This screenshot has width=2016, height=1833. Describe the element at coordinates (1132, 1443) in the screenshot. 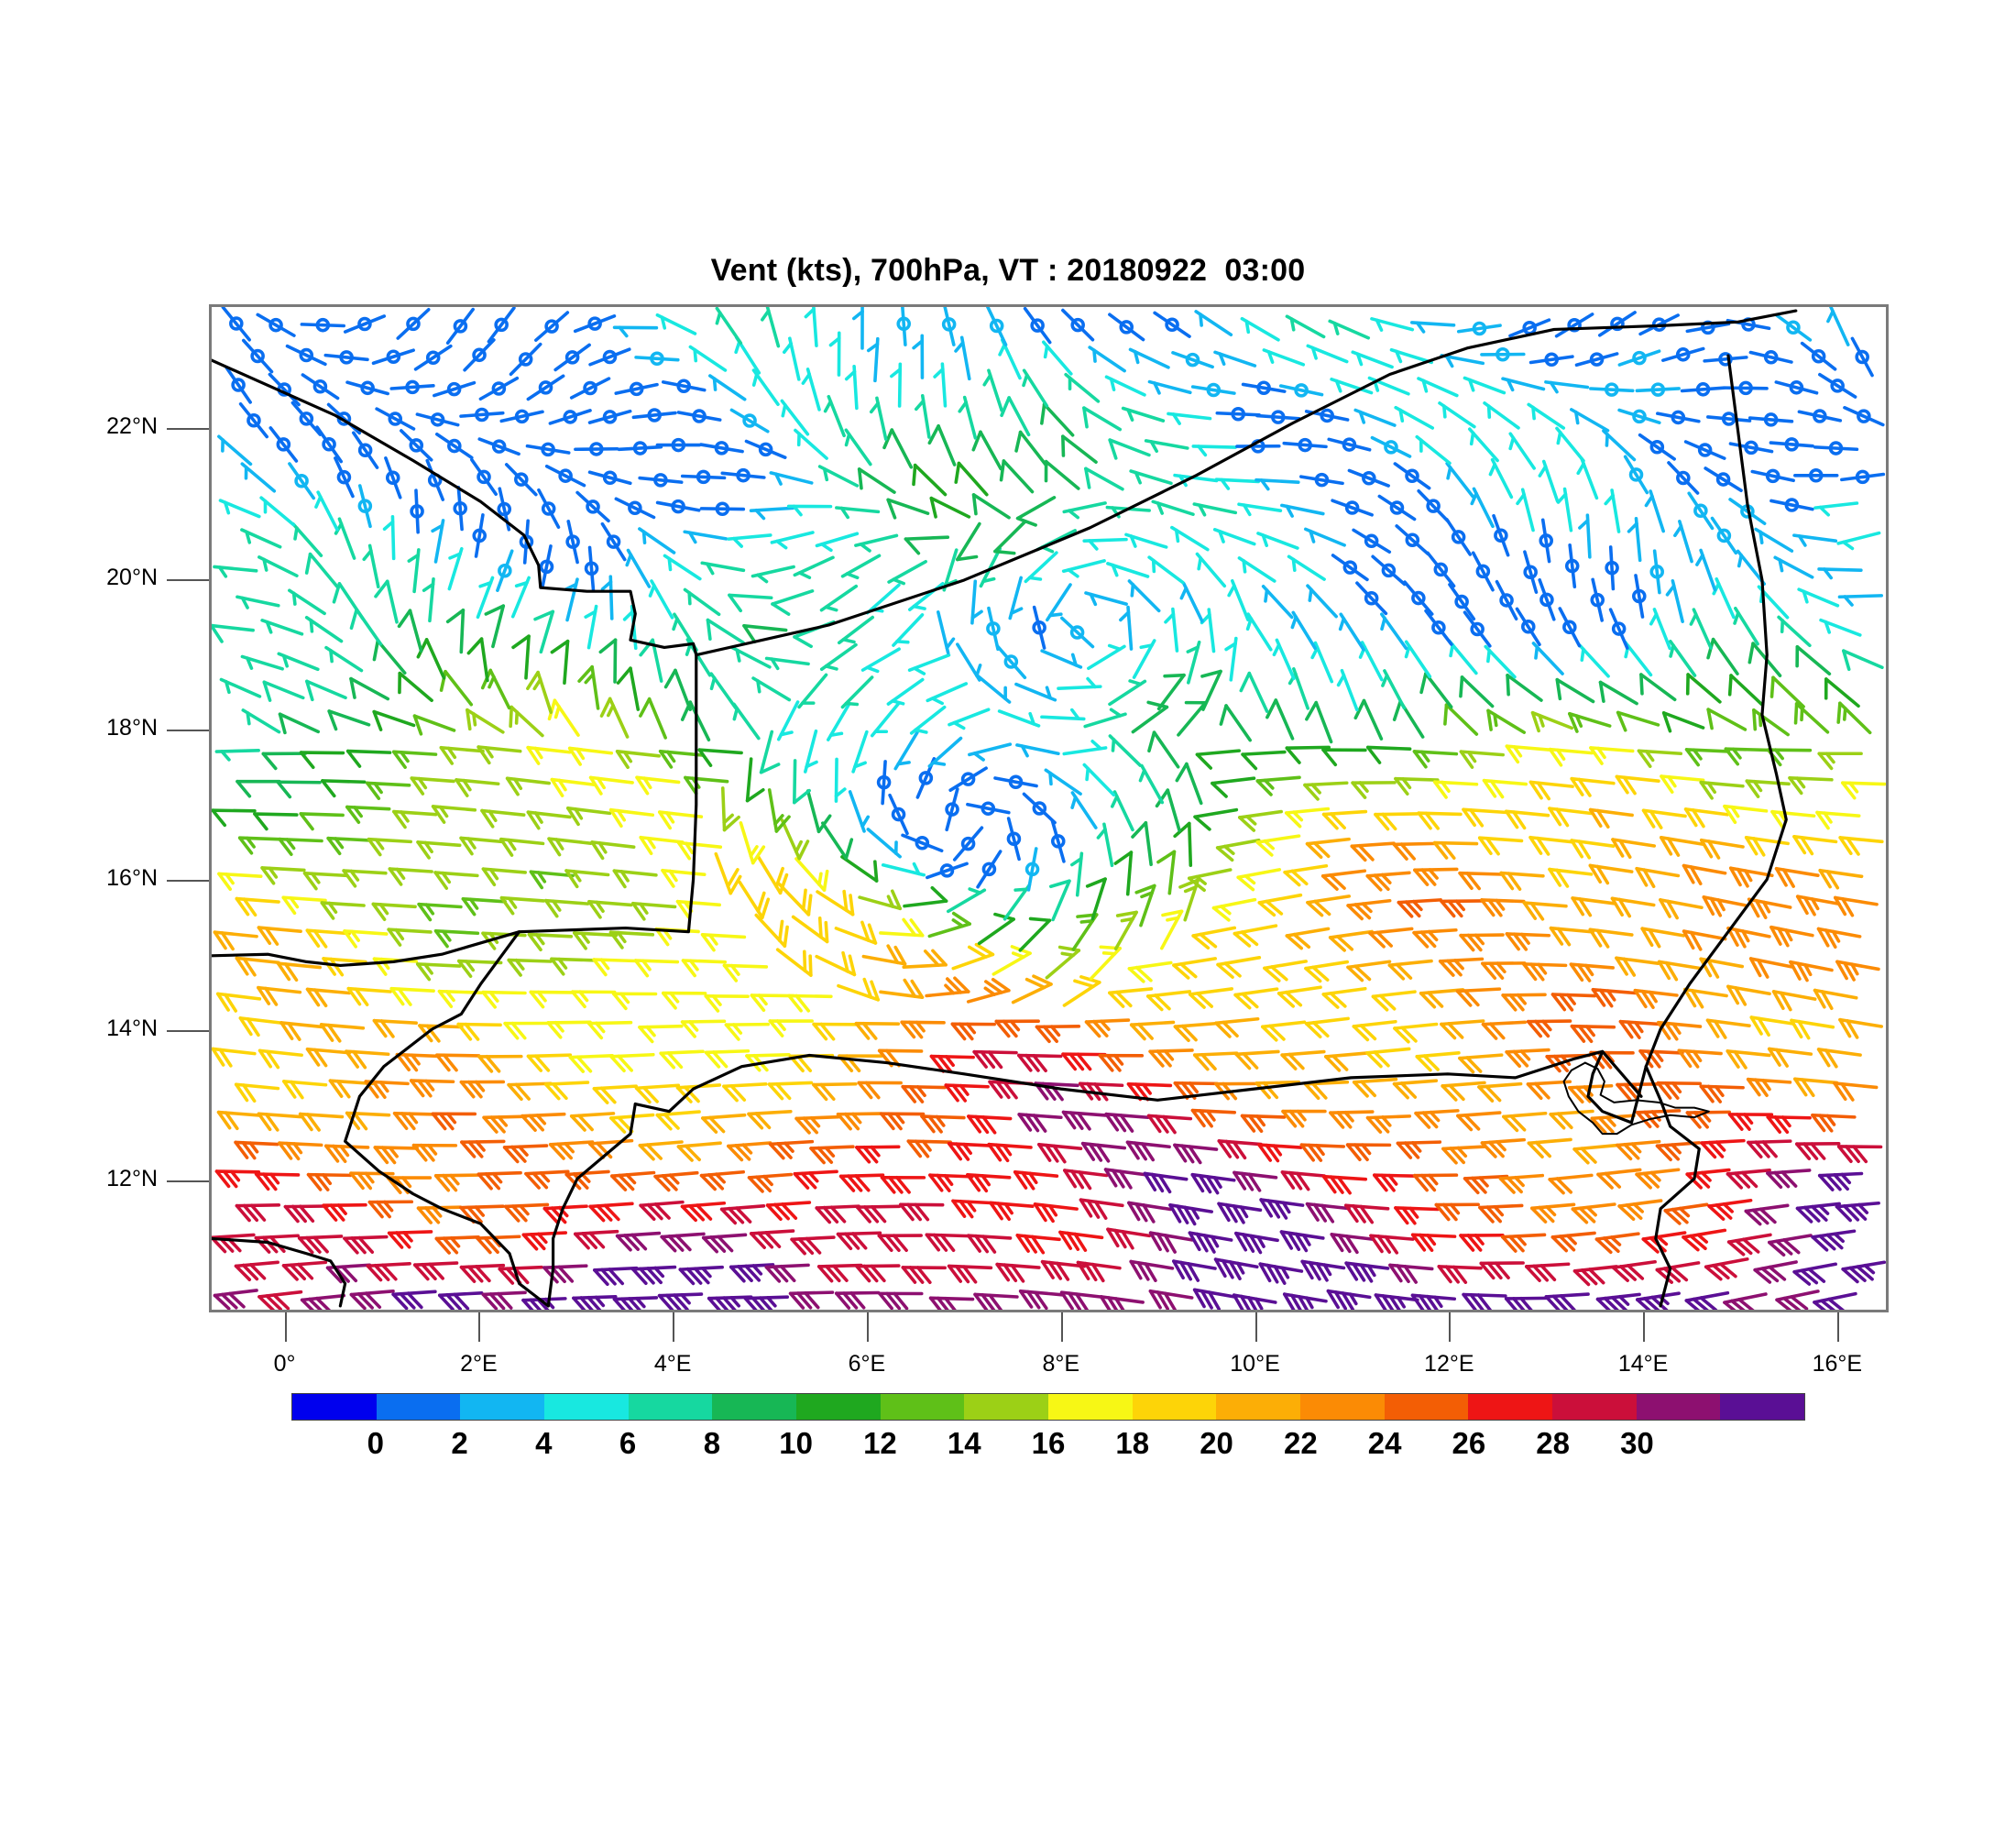

I see `colorbar-tick-label: 18` at that location.